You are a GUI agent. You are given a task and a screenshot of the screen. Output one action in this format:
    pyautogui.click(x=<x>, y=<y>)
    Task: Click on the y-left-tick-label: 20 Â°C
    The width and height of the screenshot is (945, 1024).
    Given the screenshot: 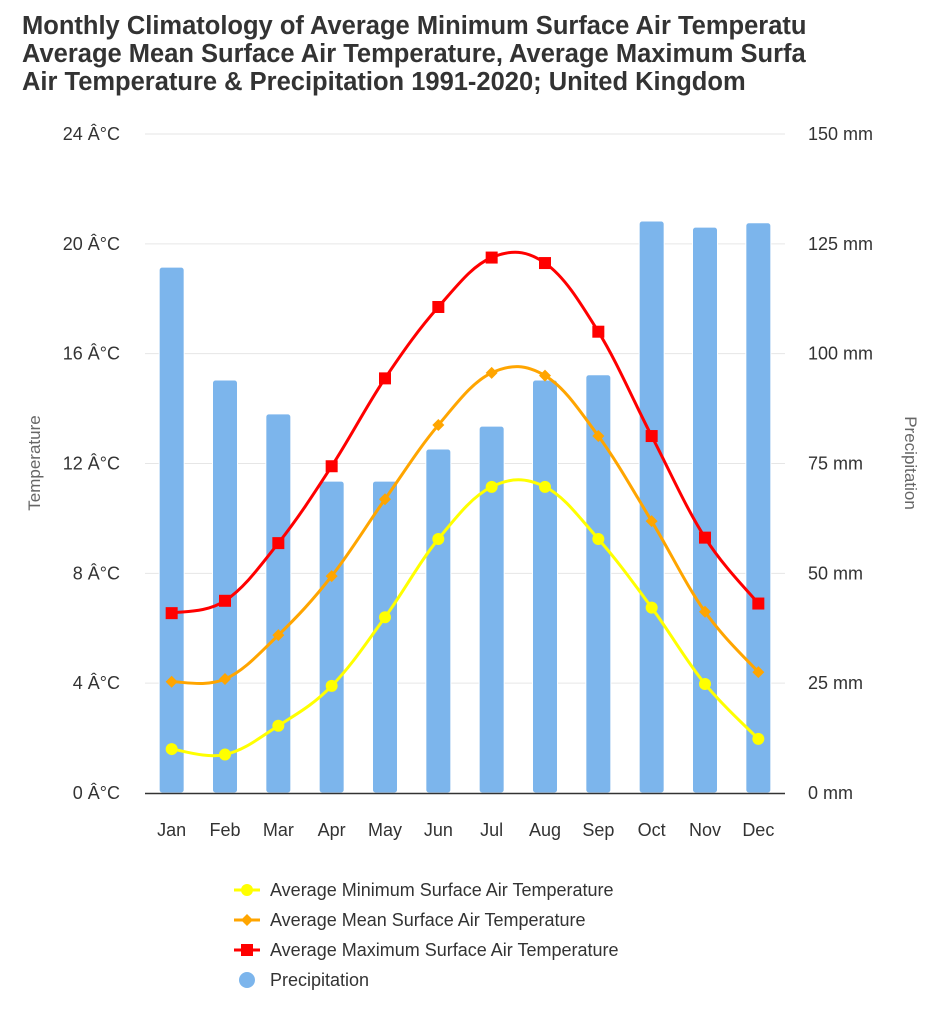 What is the action you would take?
    pyautogui.click(x=91, y=244)
    